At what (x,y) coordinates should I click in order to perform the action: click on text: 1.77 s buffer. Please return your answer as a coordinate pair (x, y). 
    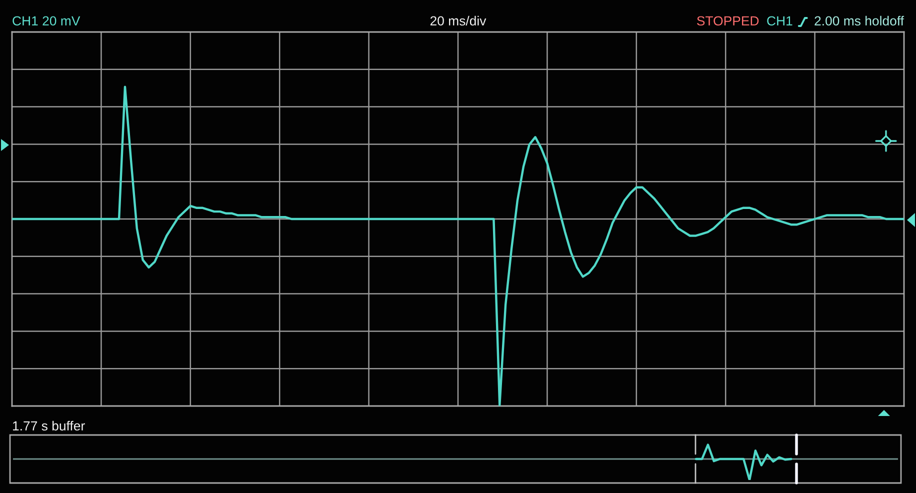
    Looking at the image, I should click on (49, 425).